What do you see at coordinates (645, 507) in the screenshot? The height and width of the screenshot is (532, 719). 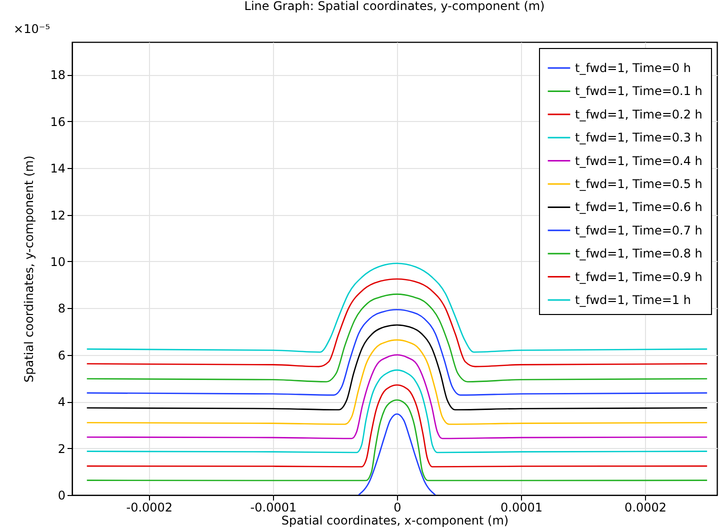 I see `x-tick-label: 0.0002` at bounding box center [645, 507].